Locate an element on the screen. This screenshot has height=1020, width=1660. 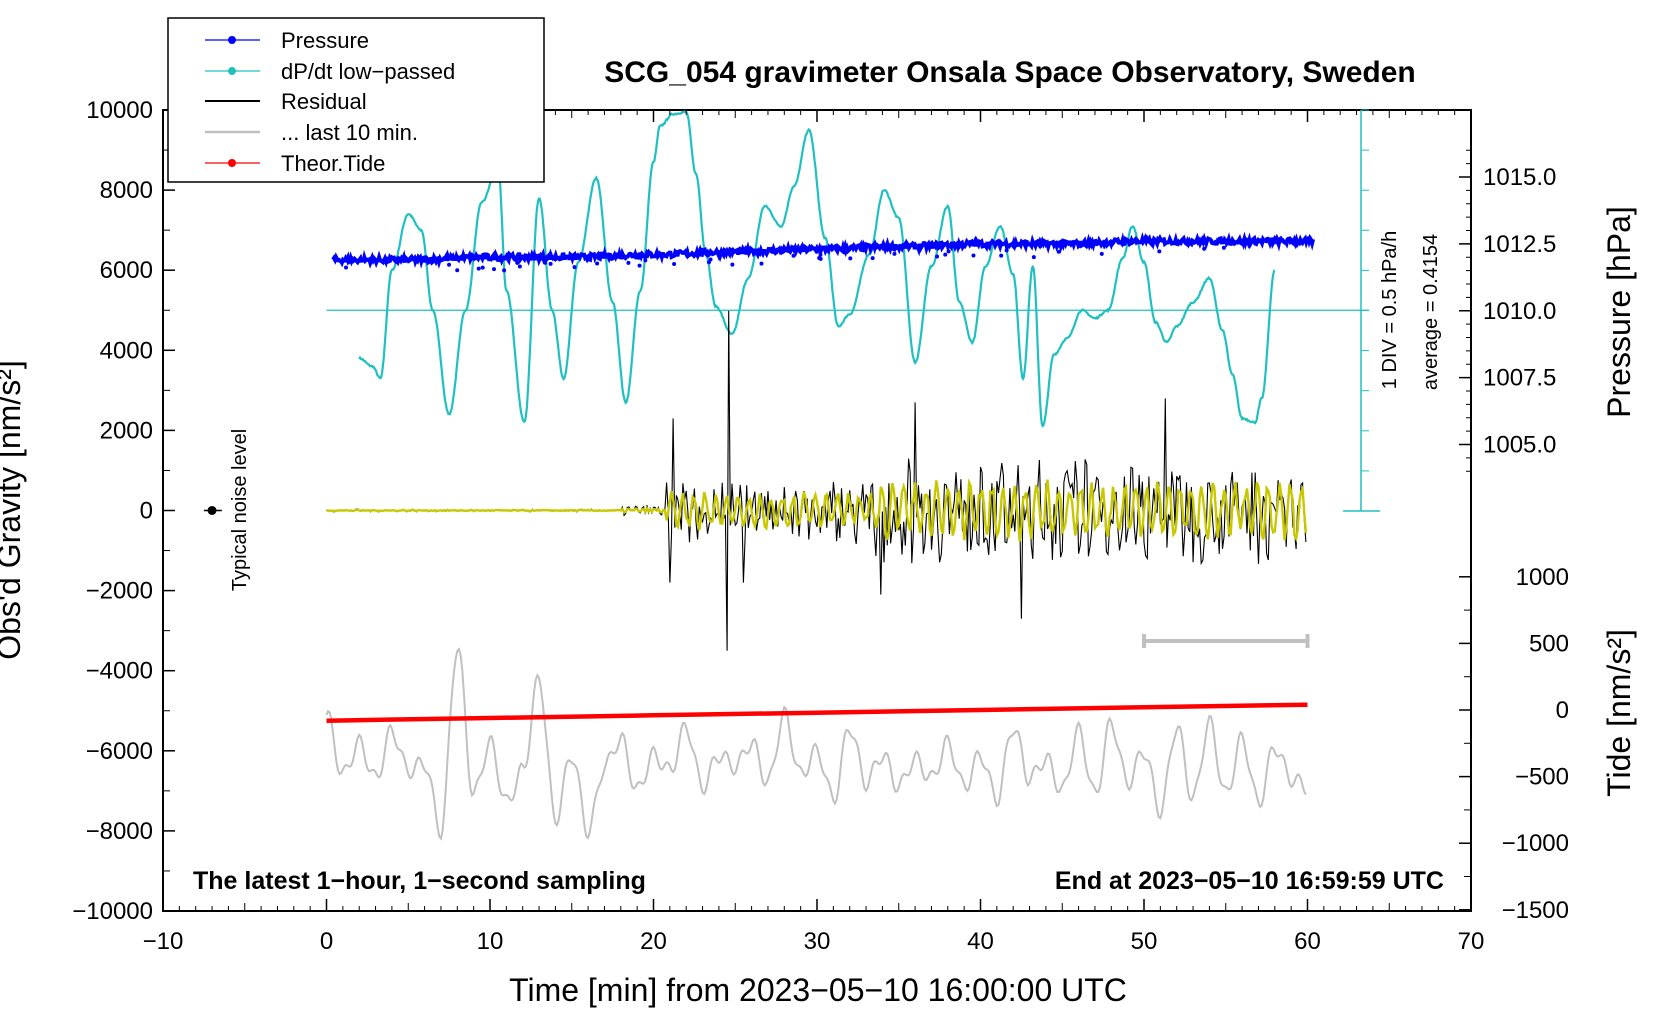
y-tick-label: 0 is located at coordinates (146, 511).